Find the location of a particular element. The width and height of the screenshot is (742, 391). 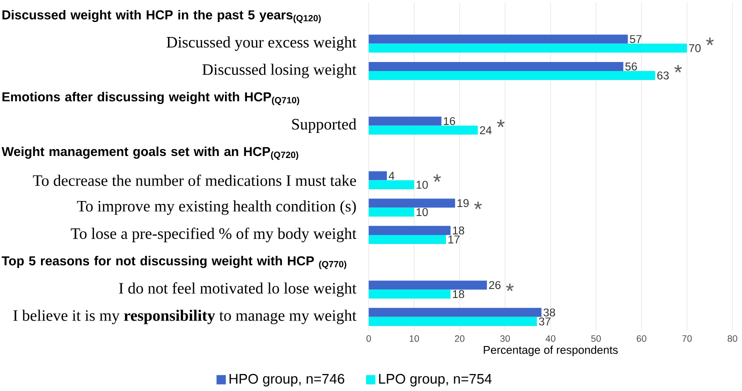

legend-label: HPO group, n=746 is located at coordinates (287, 380).